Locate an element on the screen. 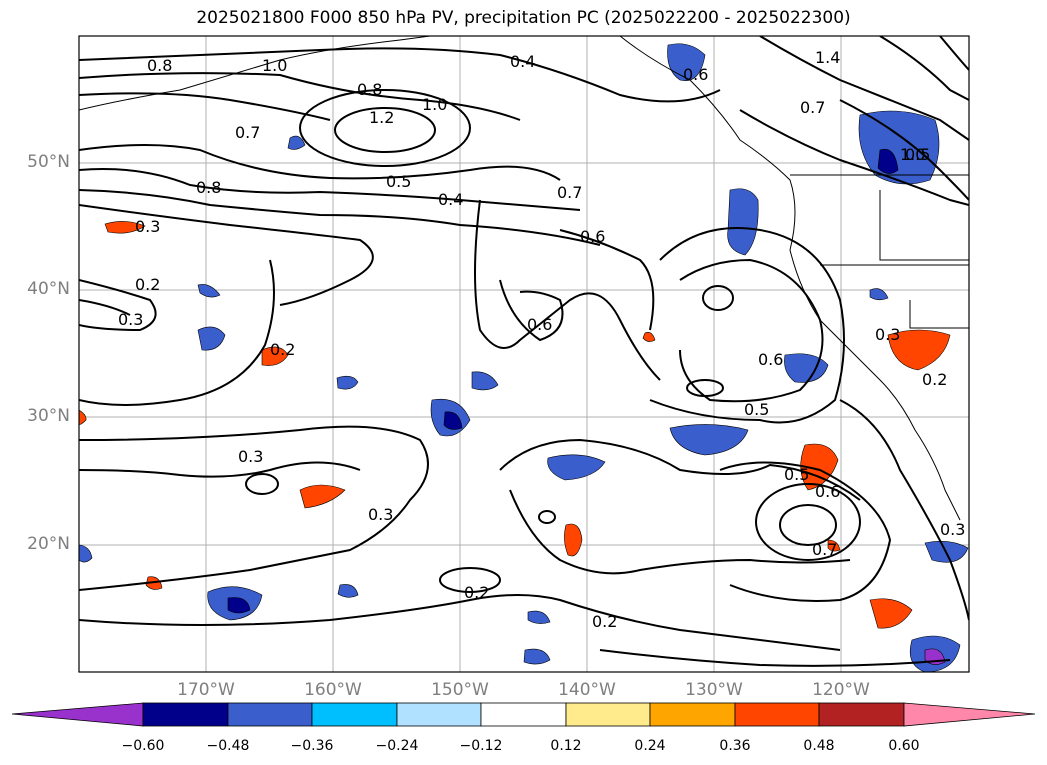 This screenshot has width=1047, height=765. lon-label: 170°W is located at coordinates (206, 690).